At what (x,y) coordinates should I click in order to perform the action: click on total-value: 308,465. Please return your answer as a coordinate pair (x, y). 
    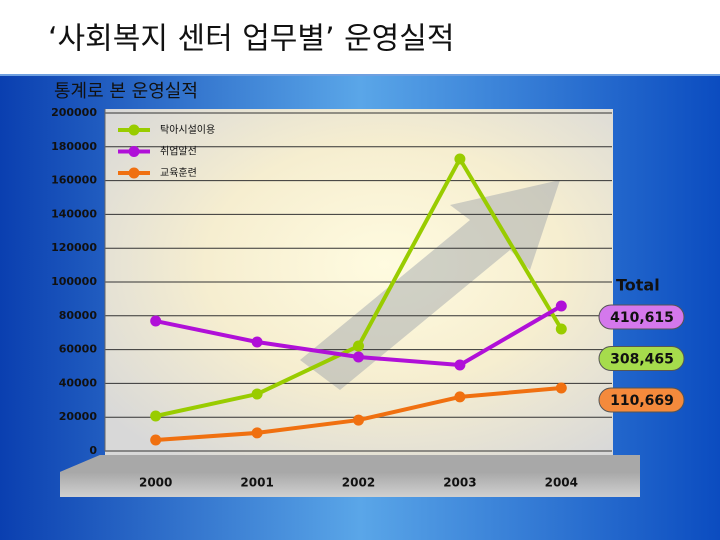
    Looking at the image, I should click on (642, 360).